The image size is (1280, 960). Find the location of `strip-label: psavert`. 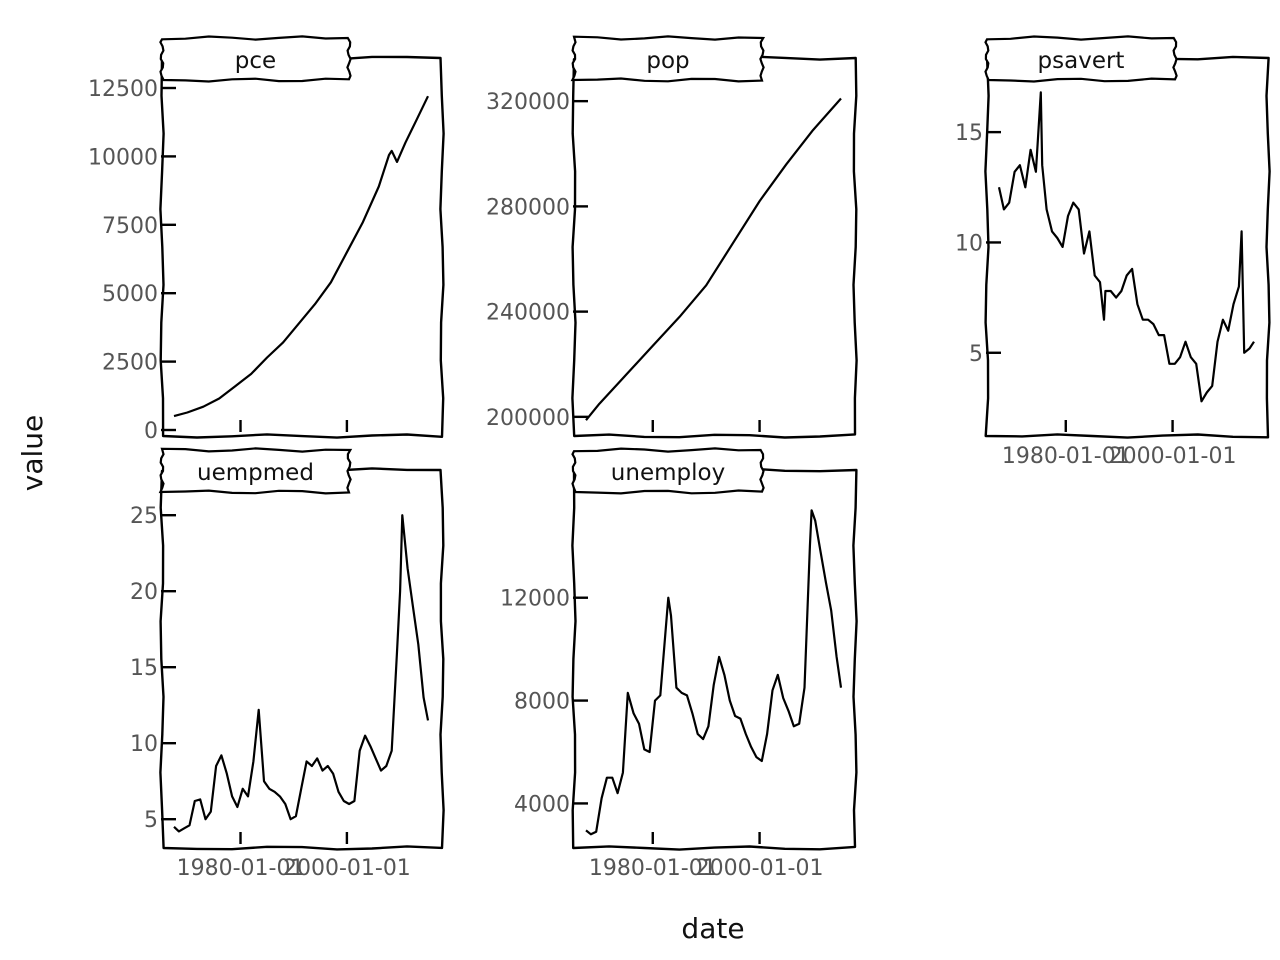

strip-label: psavert is located at coordinates (1081, 61).